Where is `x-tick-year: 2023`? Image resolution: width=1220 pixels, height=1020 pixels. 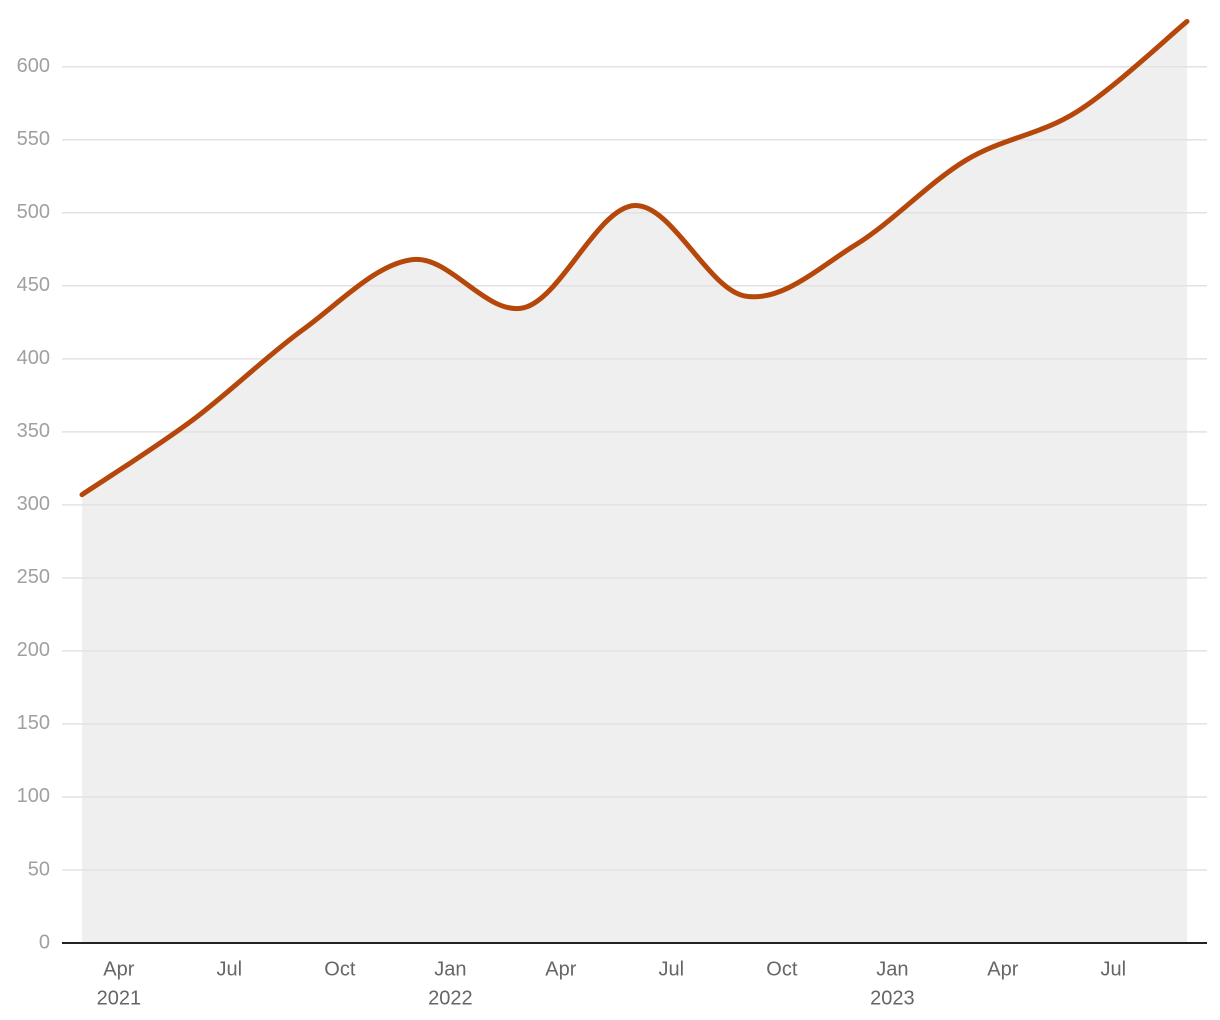
x-tick-year: 2023 is located at coordinates (892, 998).